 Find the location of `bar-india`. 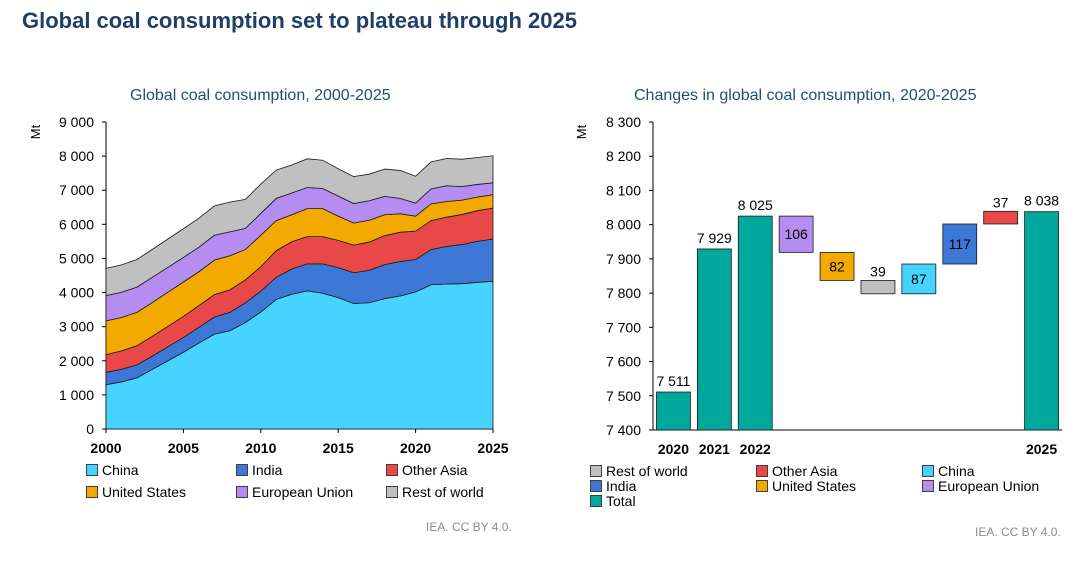

bar-india is located at coordinates (960, 244).